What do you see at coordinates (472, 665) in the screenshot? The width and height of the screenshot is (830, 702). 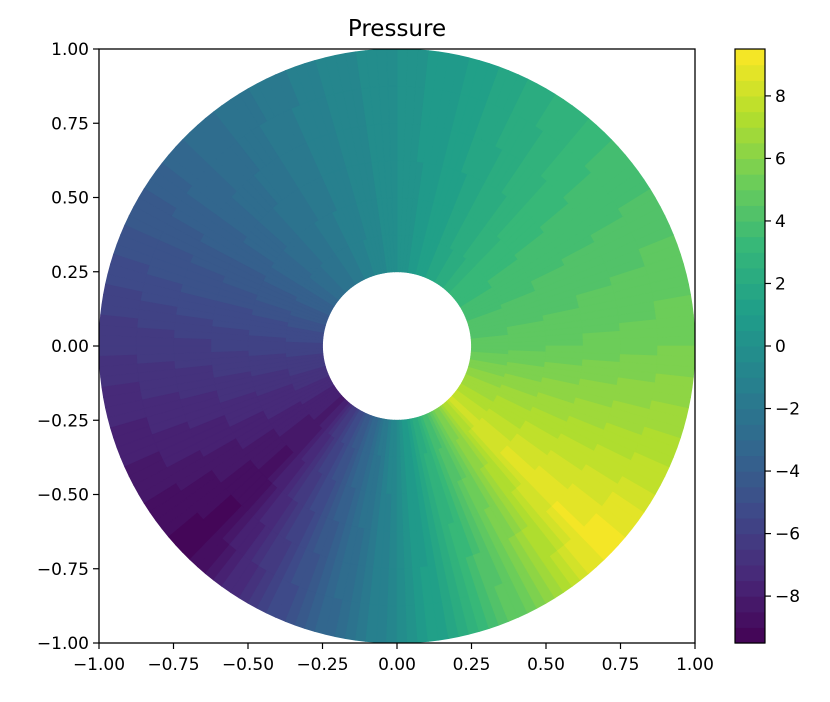 I see `x-tick-label: 0.25` at bounding box center [472, 665].